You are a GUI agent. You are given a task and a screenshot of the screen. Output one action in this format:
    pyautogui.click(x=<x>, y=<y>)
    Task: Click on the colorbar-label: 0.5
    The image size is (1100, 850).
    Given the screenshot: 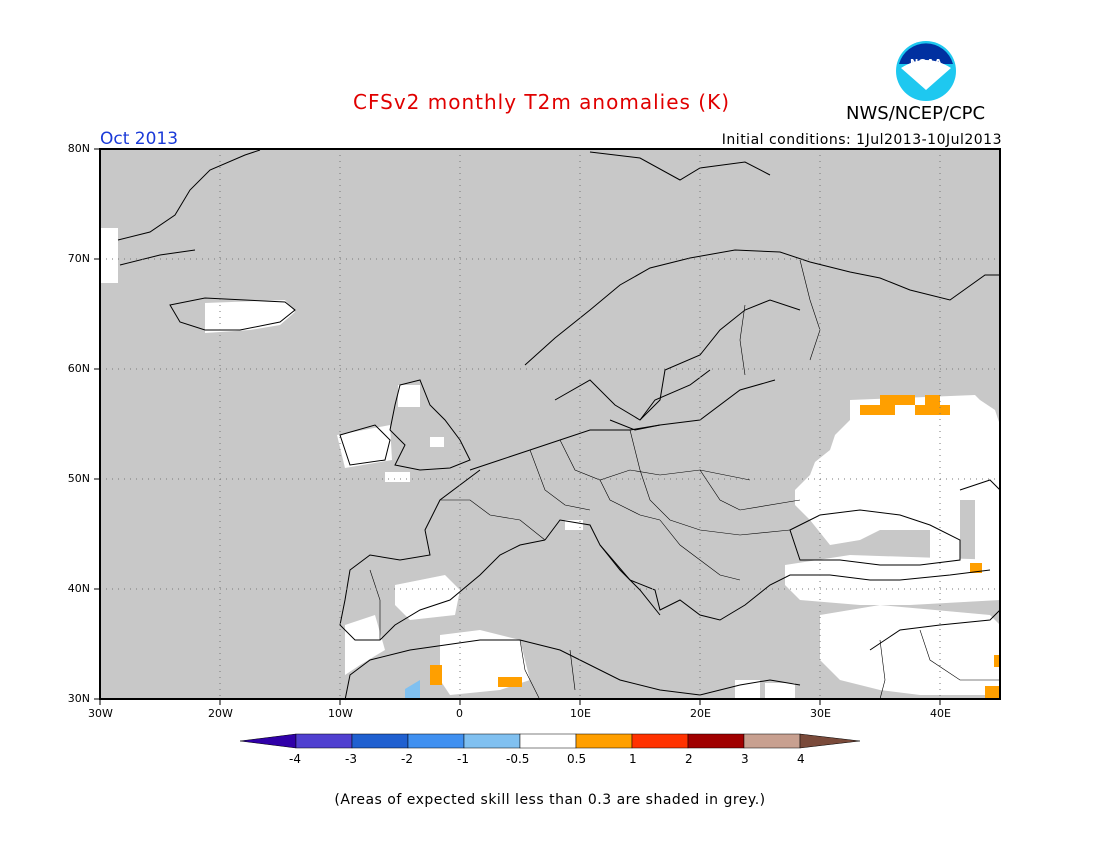 What is the action you would take?
    pyautogui.click(x=577, y=759)
    